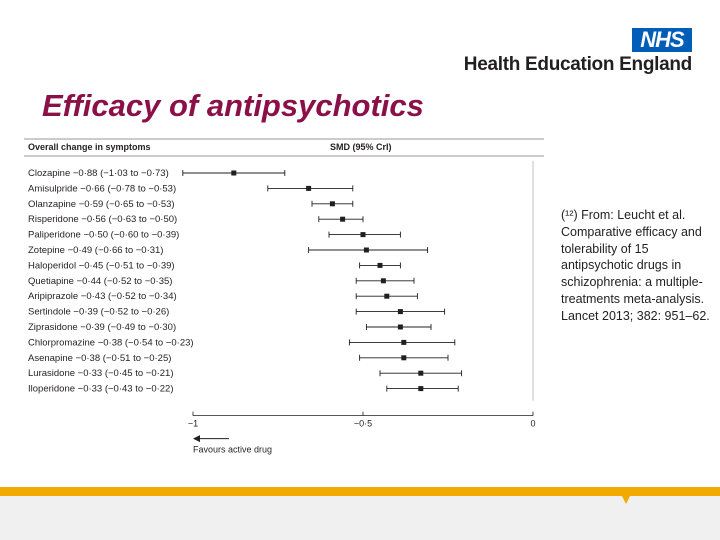 This screenshot has width=720, height=540. Describe the element at coordinates (101, 204) in the screenshot. I see `row-label: Olanzapine −0·59 (−0·65 to −0·53)` at that location.